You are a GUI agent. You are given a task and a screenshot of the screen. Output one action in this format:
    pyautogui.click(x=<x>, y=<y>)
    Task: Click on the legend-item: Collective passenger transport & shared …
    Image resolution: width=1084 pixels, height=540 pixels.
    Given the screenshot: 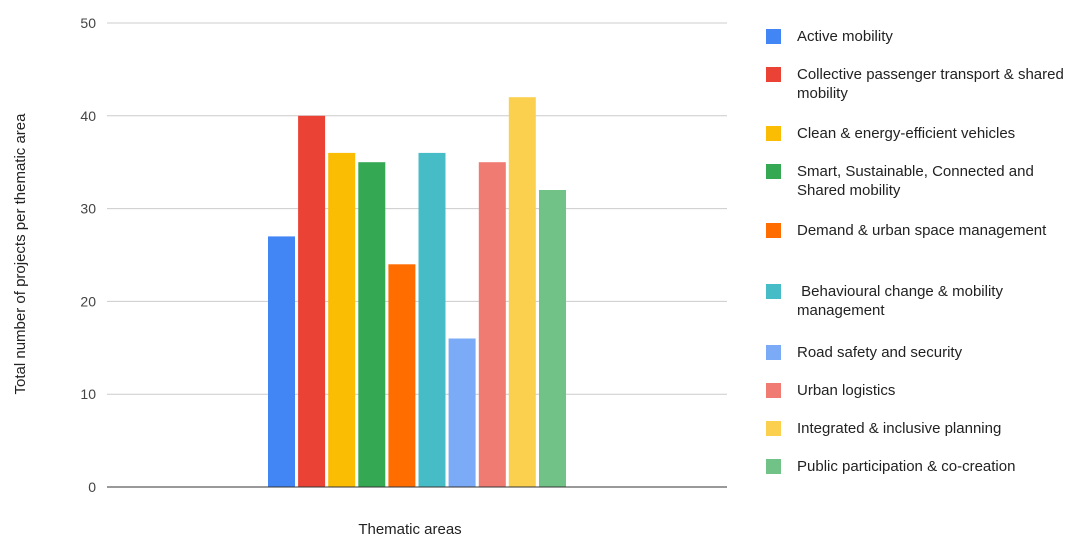 What is the action you would take?
    pyautogui.click(x=925, y=84)
    